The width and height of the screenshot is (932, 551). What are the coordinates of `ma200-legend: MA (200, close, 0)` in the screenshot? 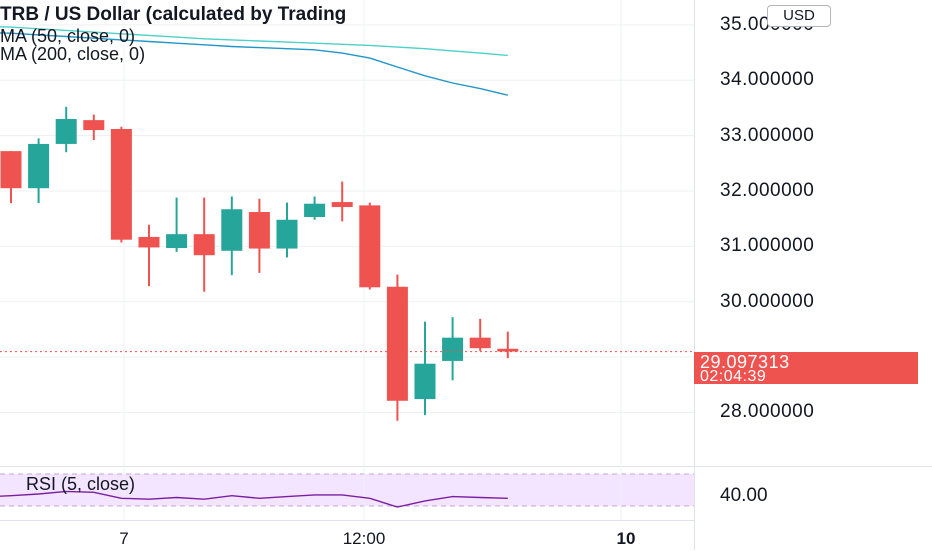 It's located at (73, 54).